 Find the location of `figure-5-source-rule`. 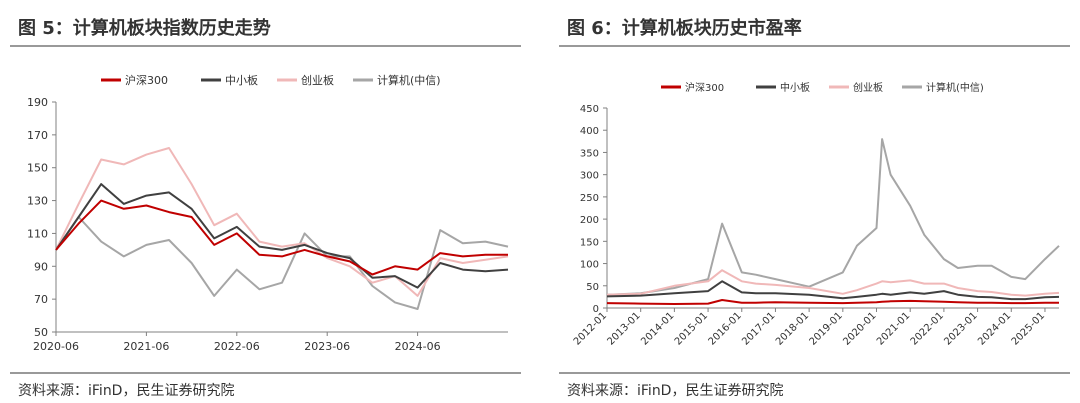

figure-5-source-rule is located at coordinates (265, 373).